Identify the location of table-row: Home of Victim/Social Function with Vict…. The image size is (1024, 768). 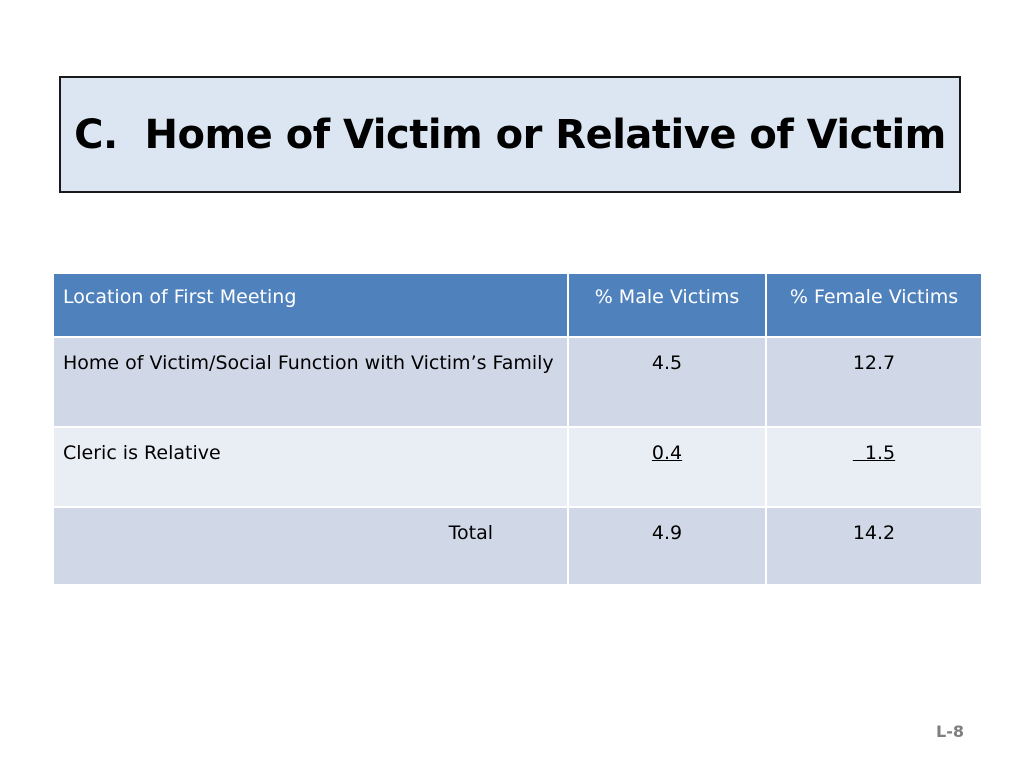
(517, 382).